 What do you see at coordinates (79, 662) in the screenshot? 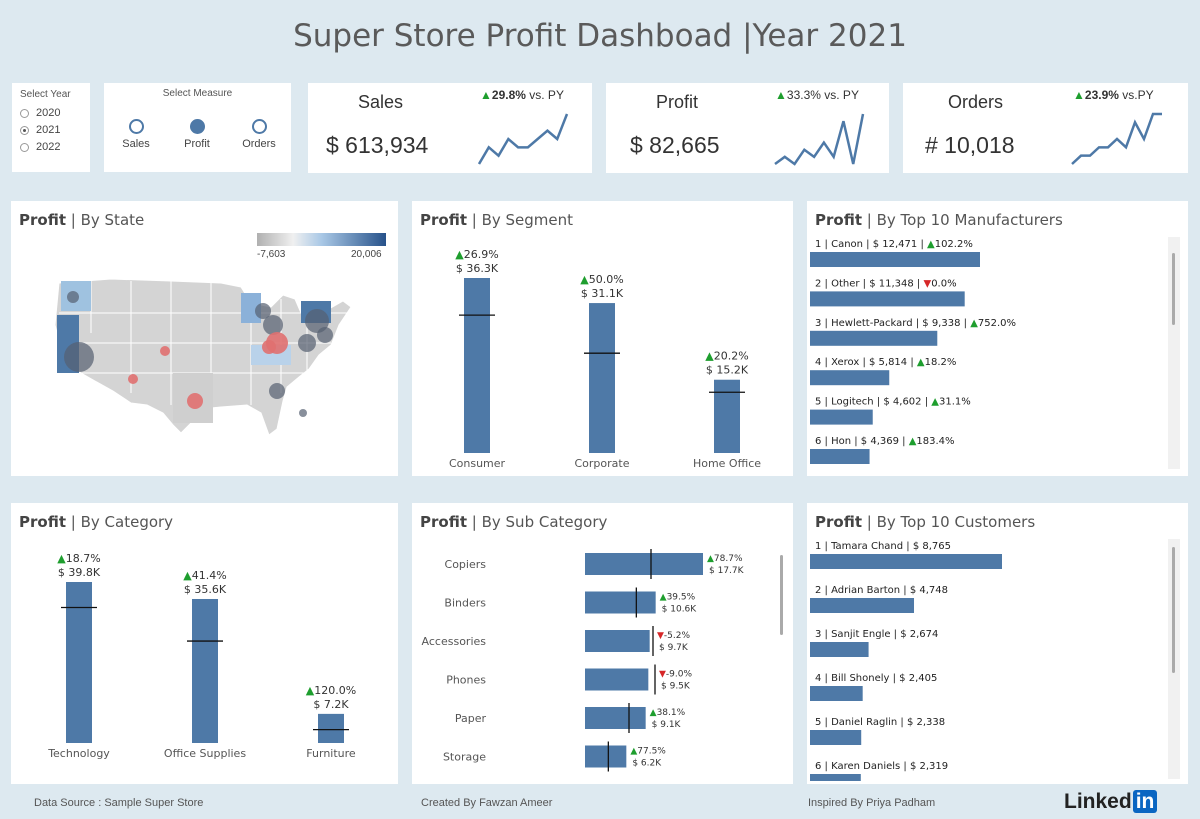
I see `bar-technology` at bounding box center [79, 662].